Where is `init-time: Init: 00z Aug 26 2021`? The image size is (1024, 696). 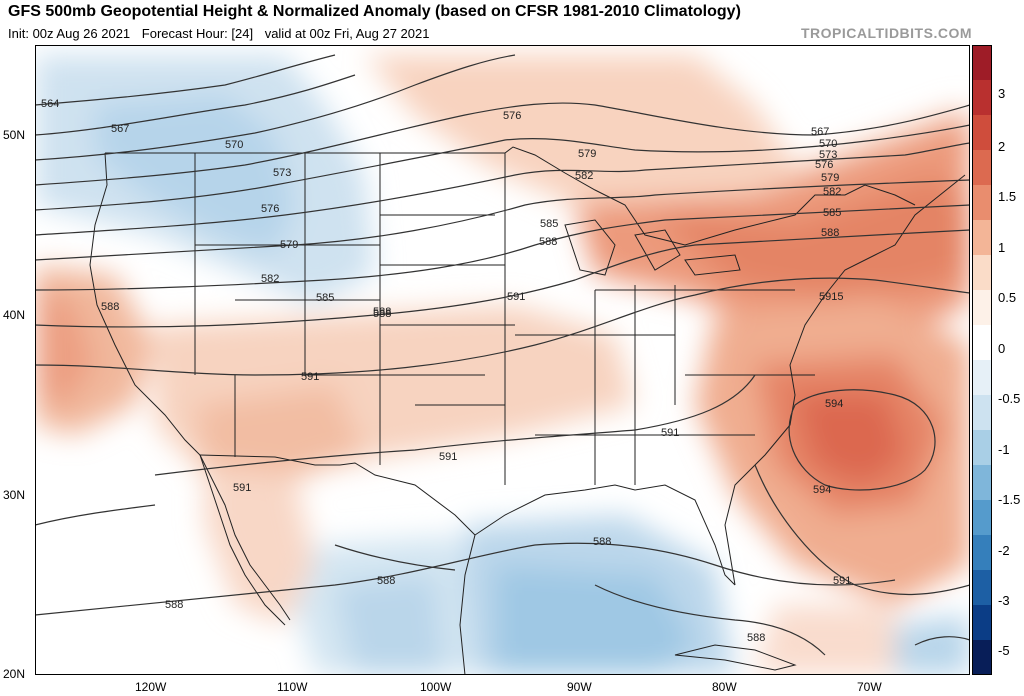
init-time: Init: 00z Aug 26 2021 is located at coordinates (69, 33).